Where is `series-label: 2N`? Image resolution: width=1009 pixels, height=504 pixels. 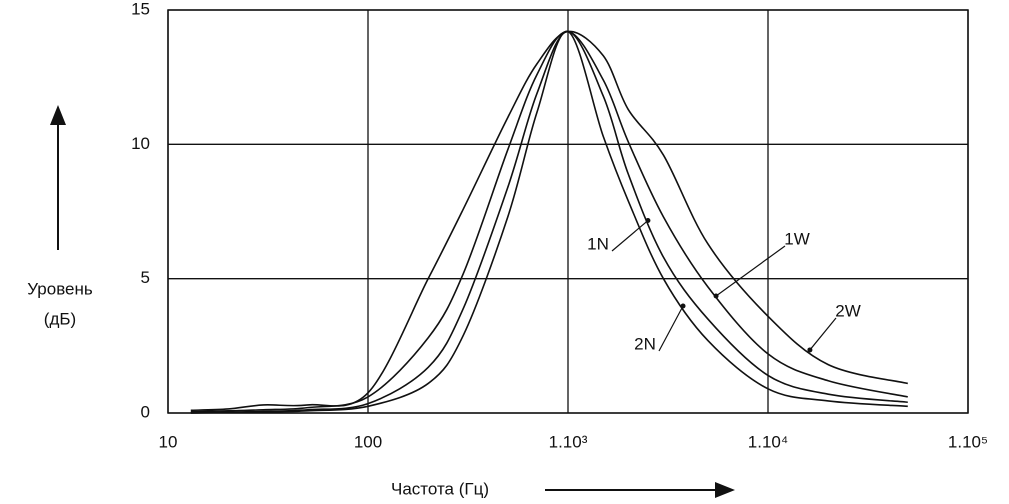
series-label: 2N is located at coordinates (645, 343).